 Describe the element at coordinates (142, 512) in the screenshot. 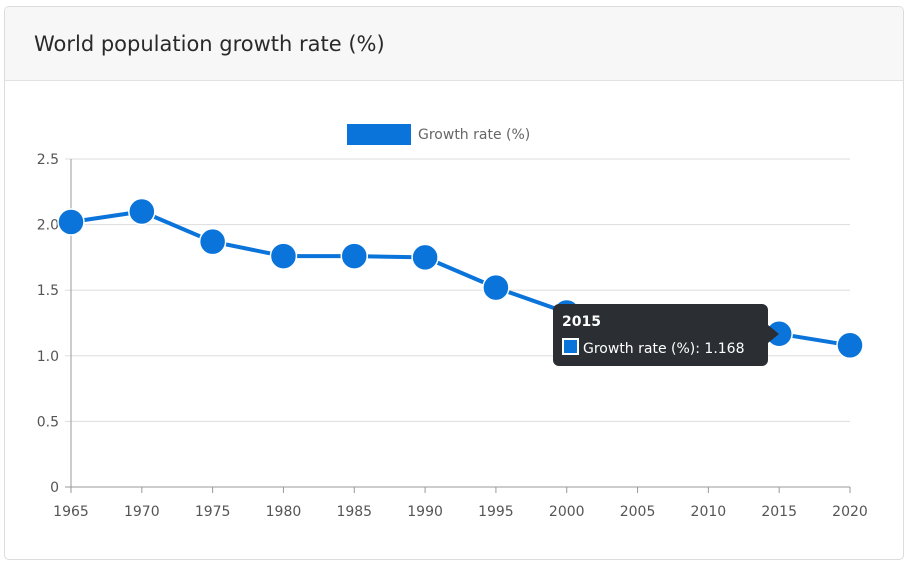

I see `x-tick-label: 1970` at that location.